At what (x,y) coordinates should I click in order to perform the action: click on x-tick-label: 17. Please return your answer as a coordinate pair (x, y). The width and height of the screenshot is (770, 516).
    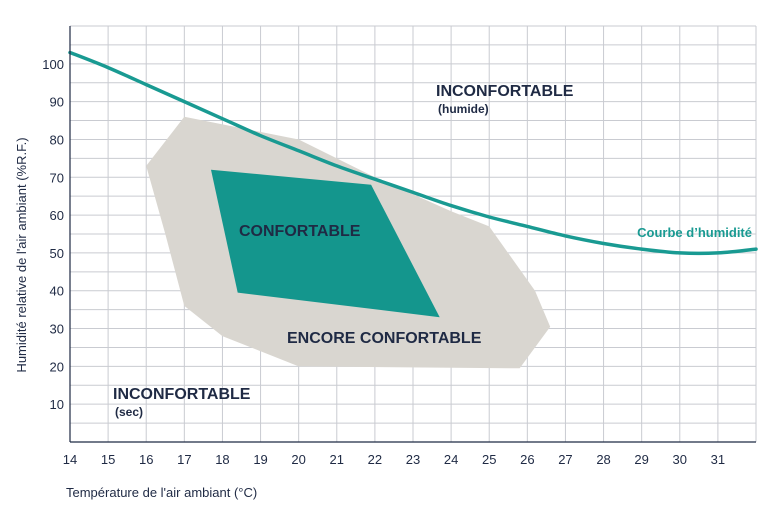
    Looking at the image, I should click on (184, 459).